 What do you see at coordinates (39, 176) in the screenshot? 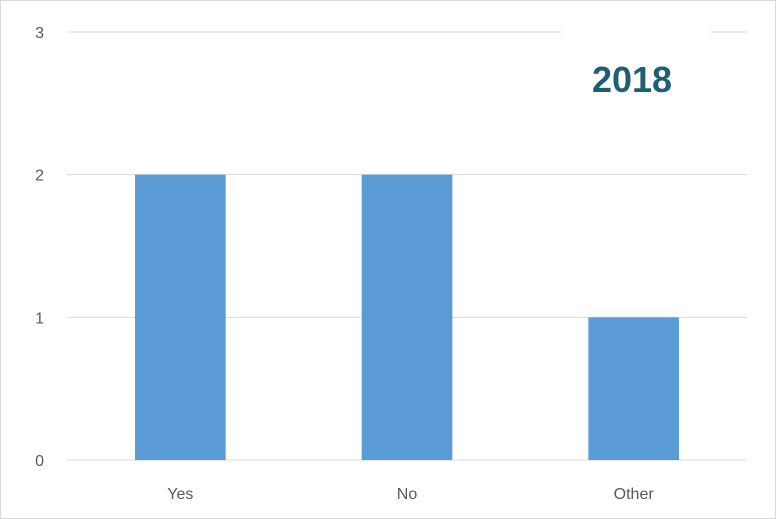
I see `y-tick-label: 2` at bounding box center [39, 176].